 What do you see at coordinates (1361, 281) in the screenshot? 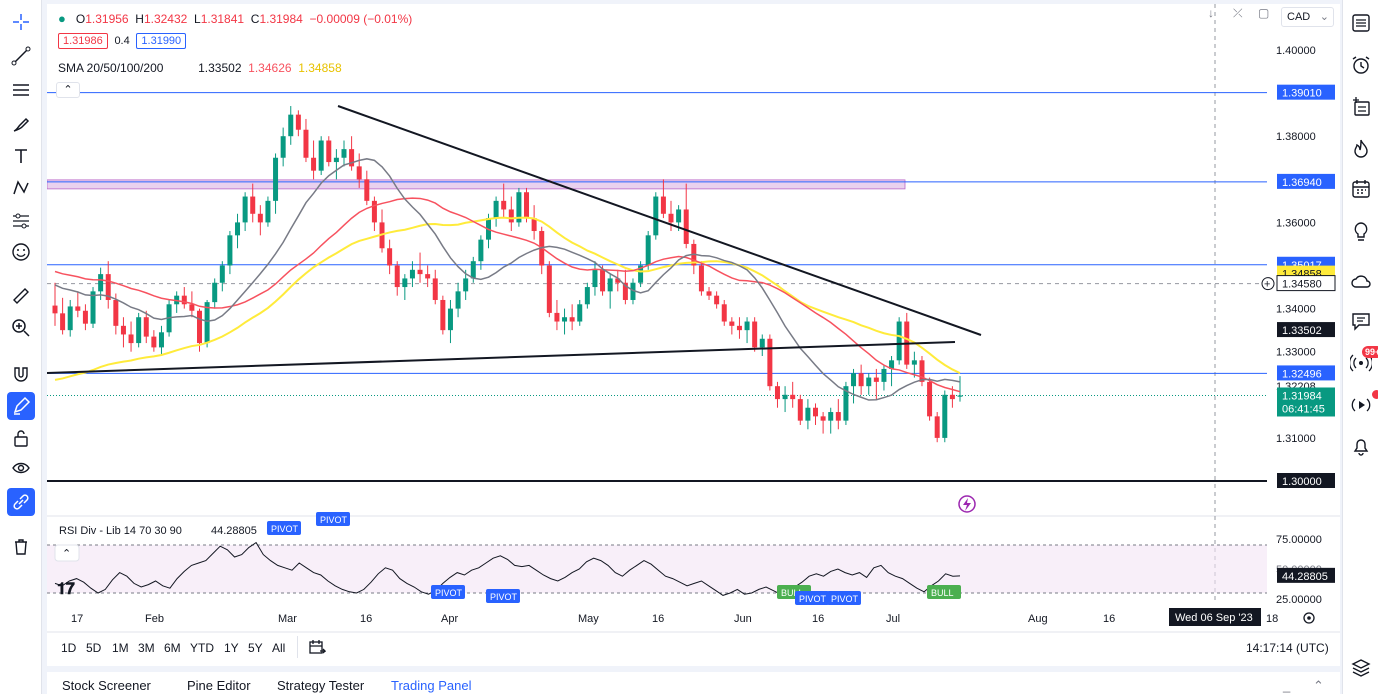
I see `chat-cloud-icon` at bounding box center [1361, 281].